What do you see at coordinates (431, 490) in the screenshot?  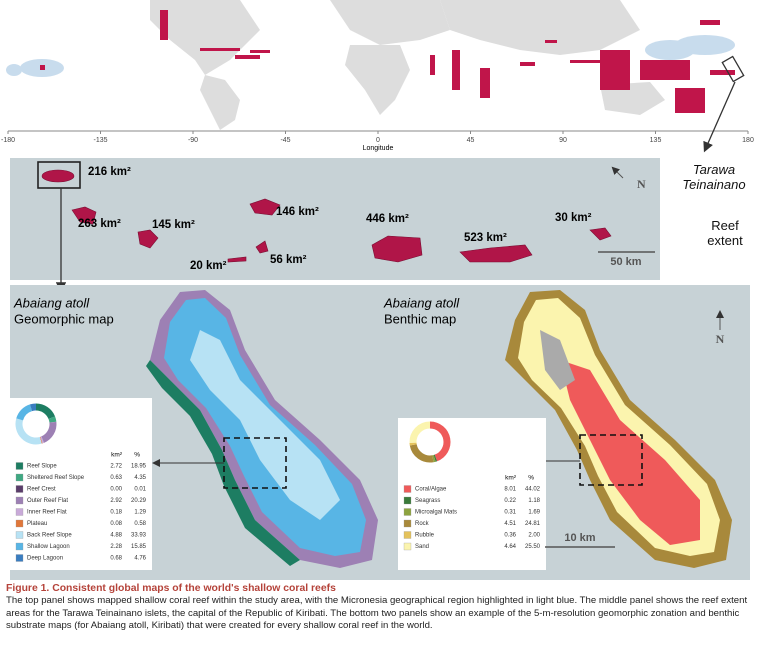 I see `legend-label: Coral/Algae` at bounding box center [431, 490].